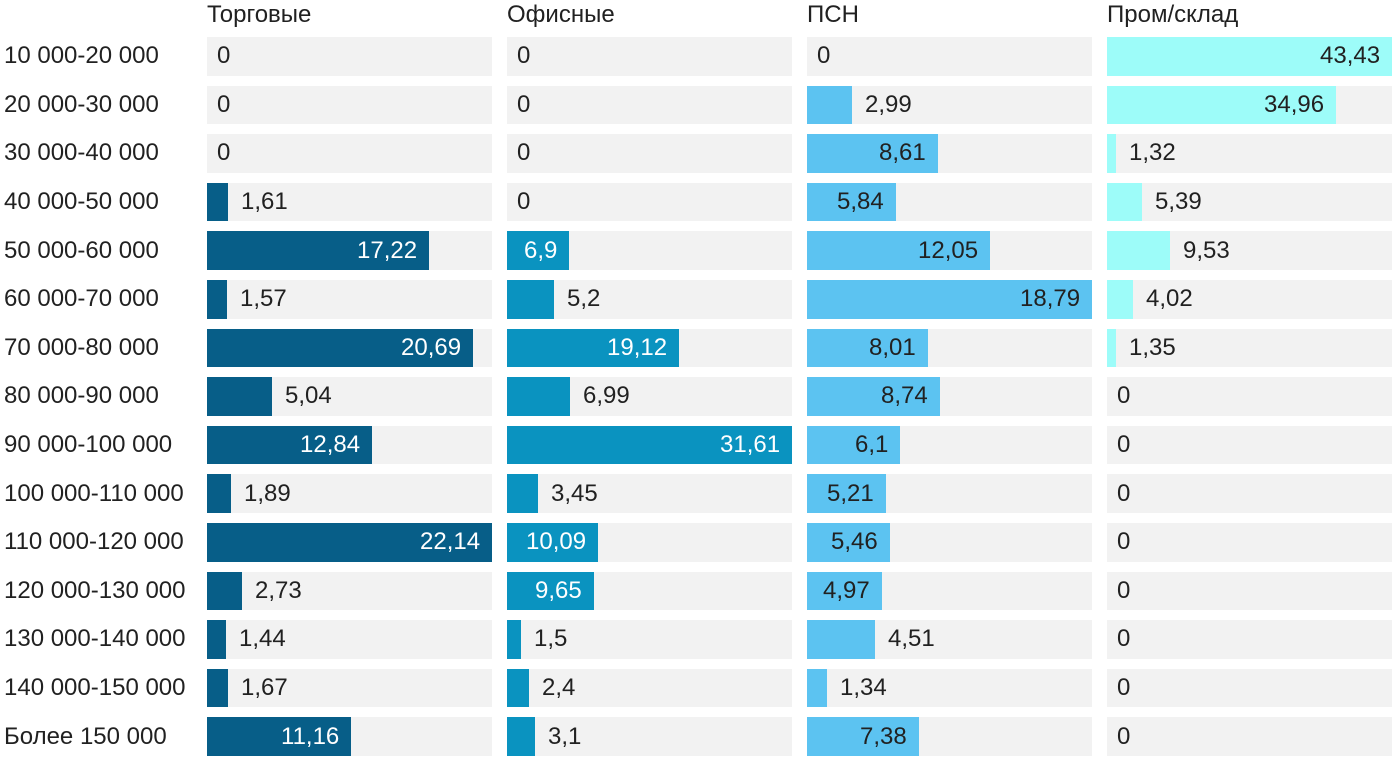  I want to click on chart-row: 40 000-50 000 1,61 0 5,84 5,39, so click(698, 202).